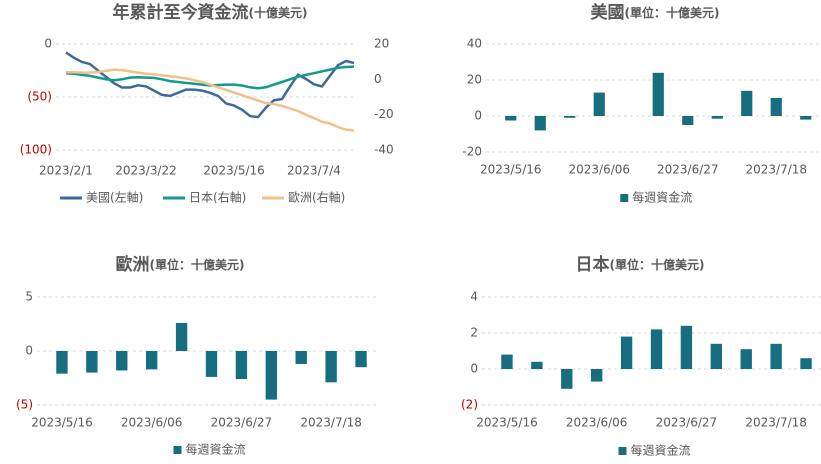 The height and width of the screenshot is (464, 821). What do you see at coordinates (39, 97) in the screenshot?
I see `y-tick-label: (50)` at bounding box center [39, 97].